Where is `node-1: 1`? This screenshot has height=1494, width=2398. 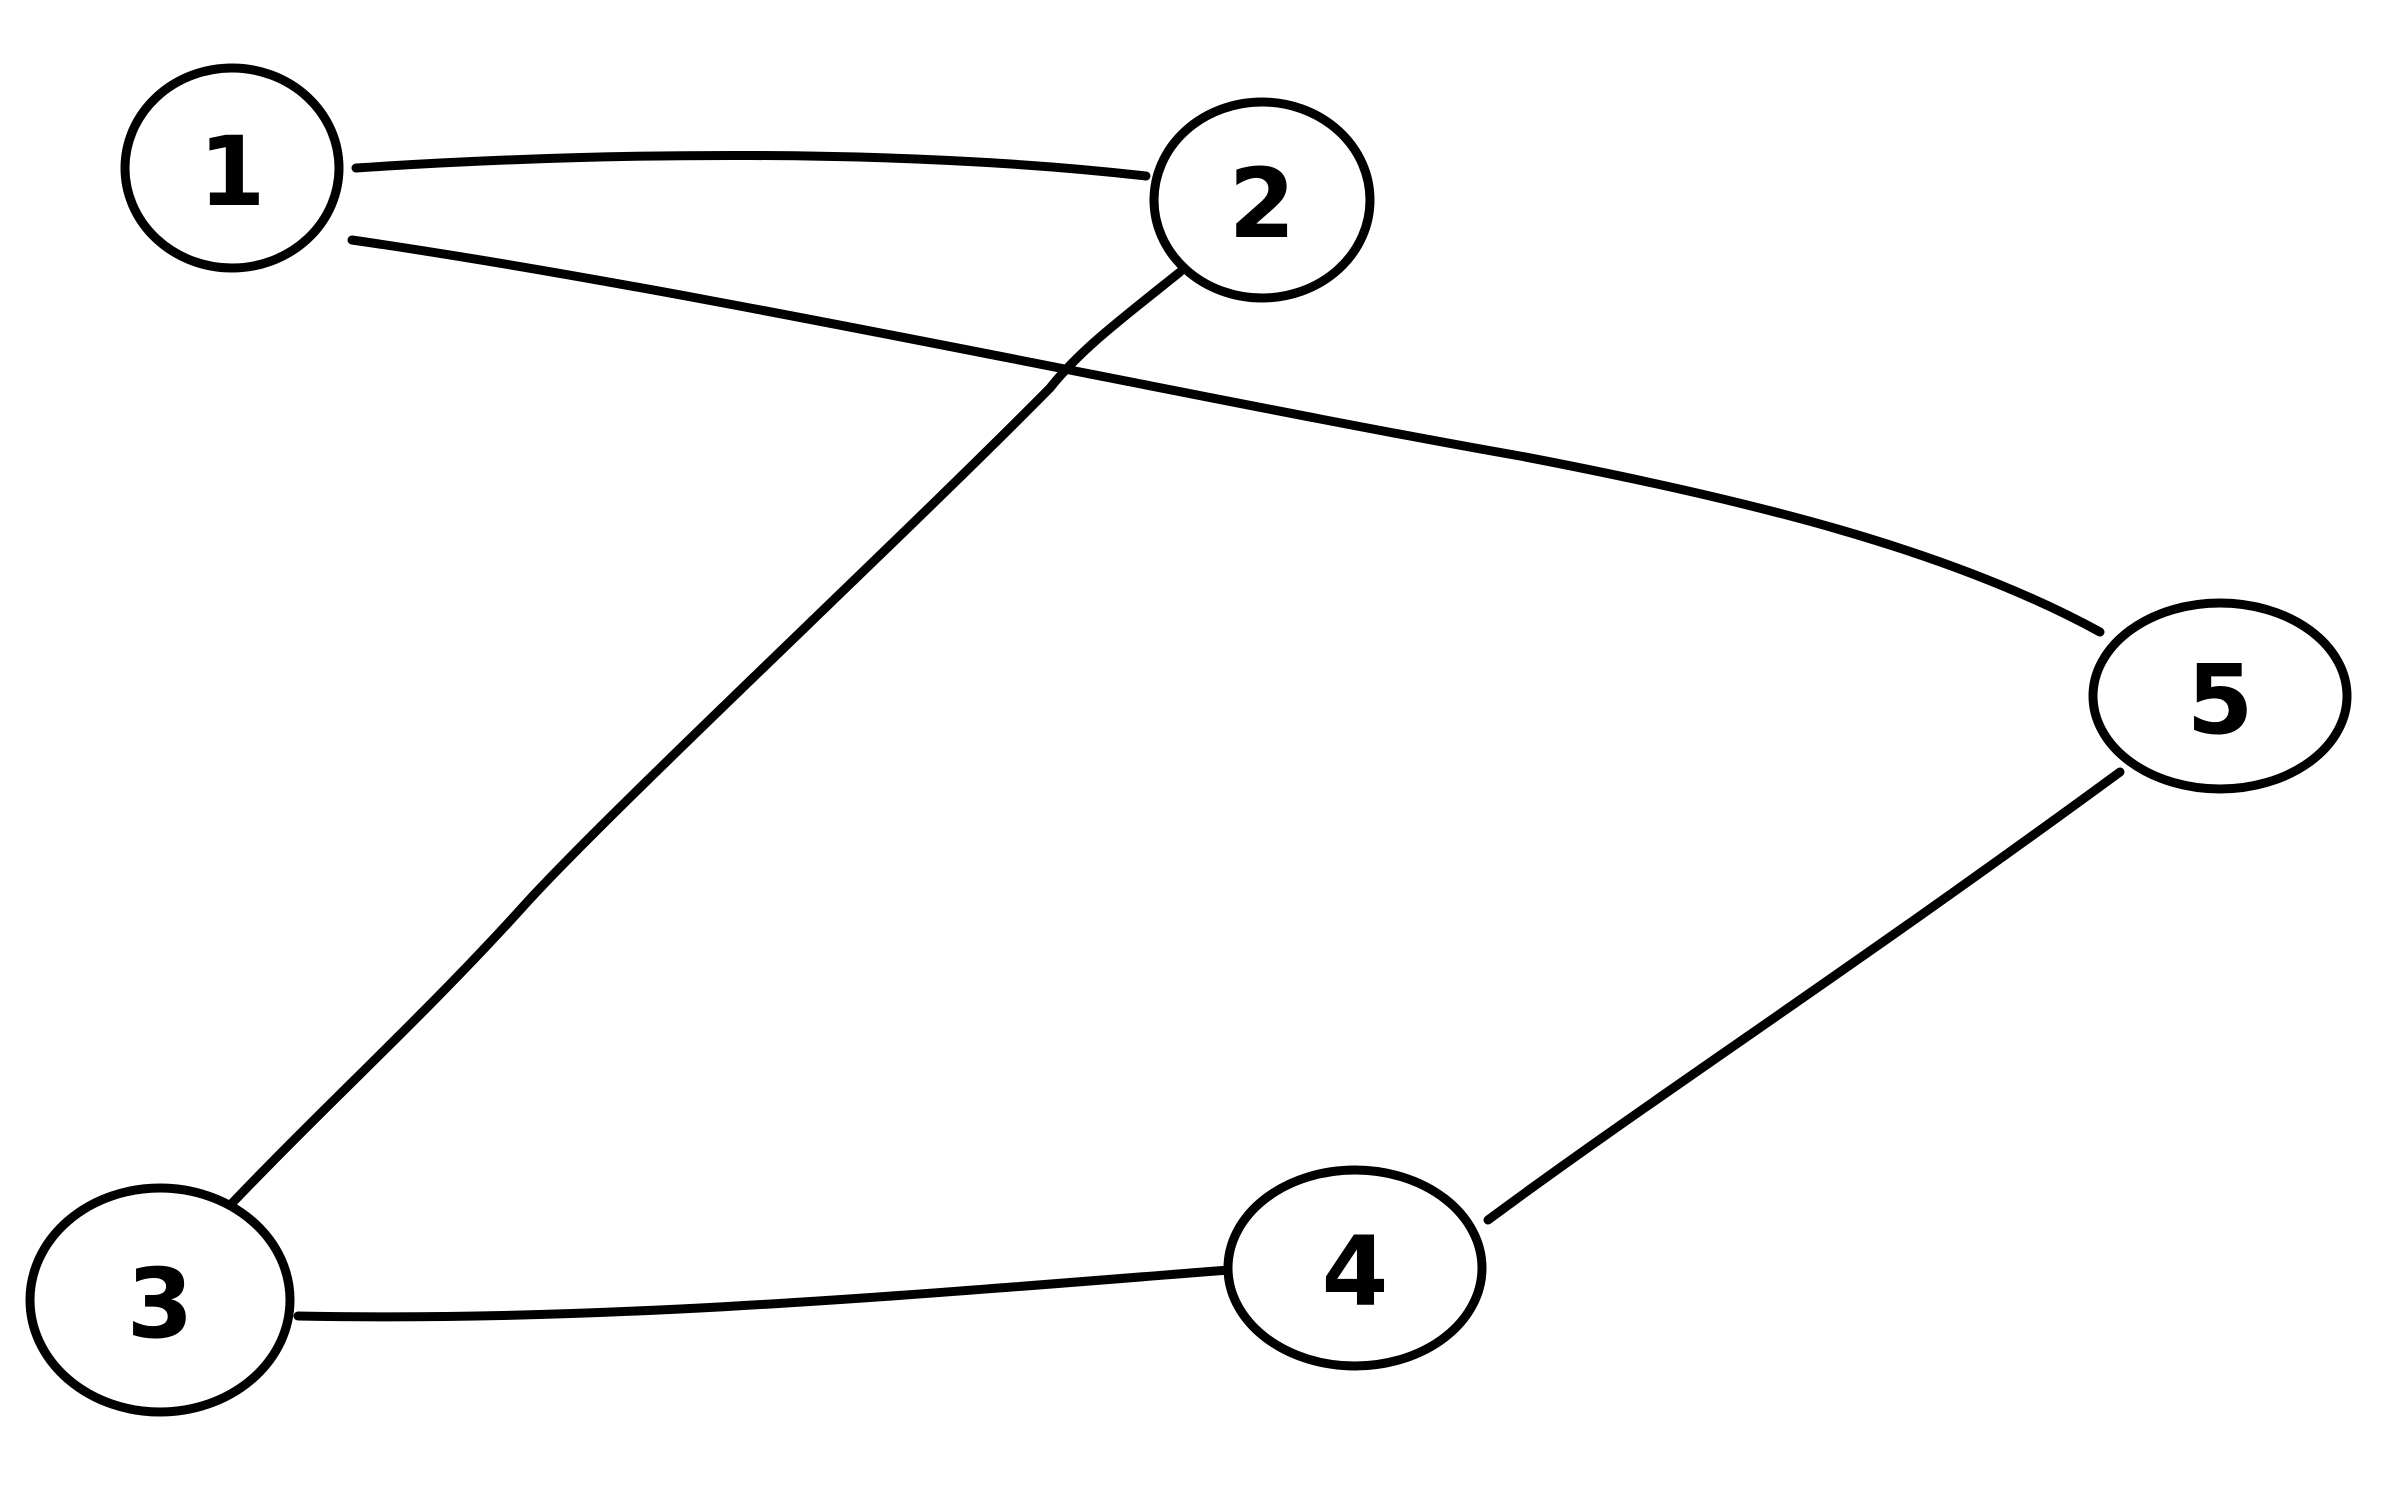 node-1: 1 is located at coordinates (232, 168).